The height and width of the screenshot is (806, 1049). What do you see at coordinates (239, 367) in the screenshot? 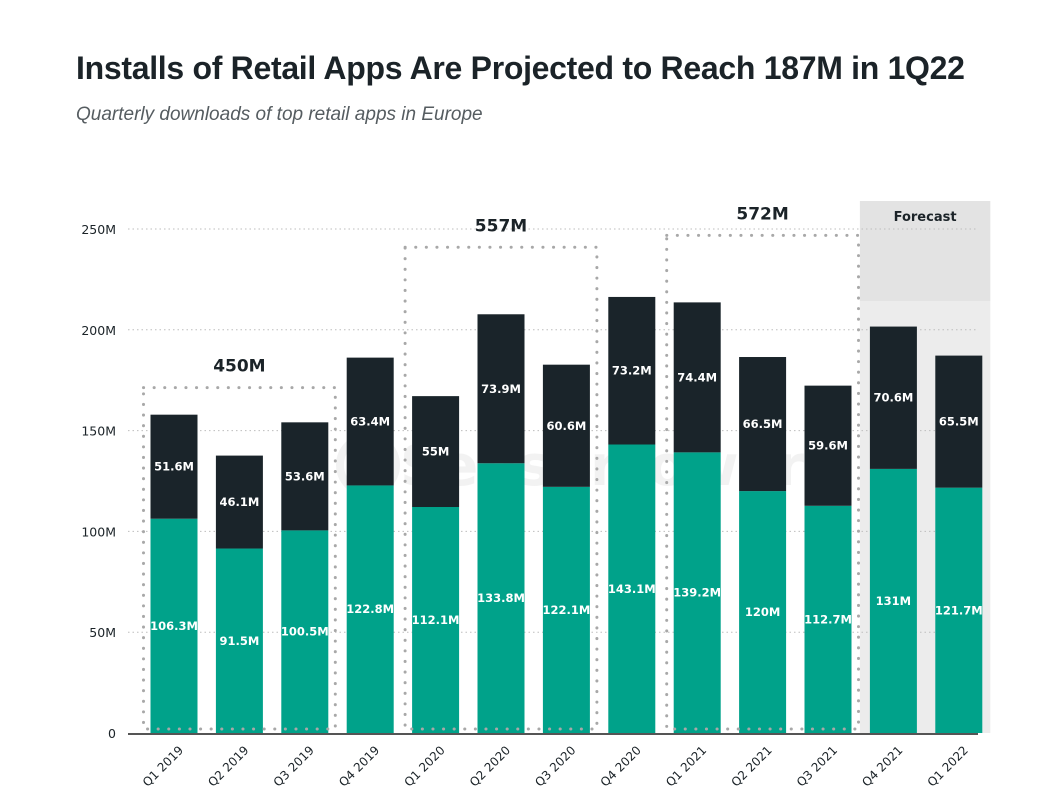
I see `group-total-label: 450M` at bounding box center [239, 367].